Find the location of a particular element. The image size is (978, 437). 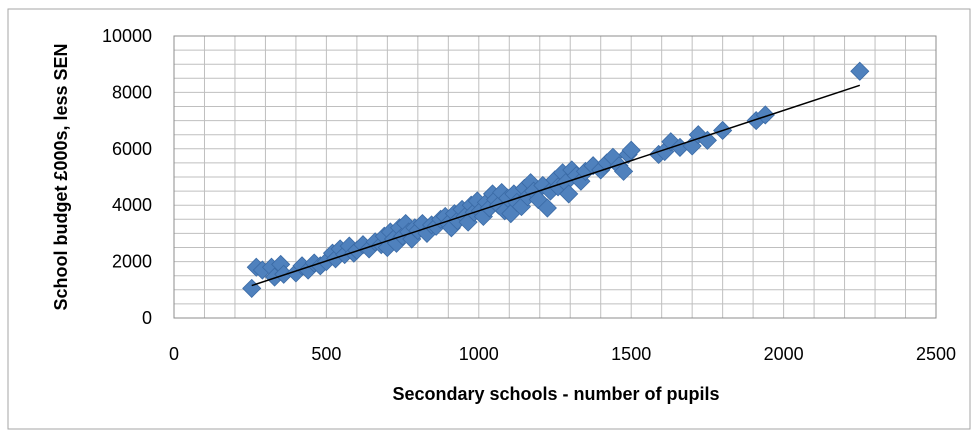

x-axis-title: Secondary schools - number of pupils is located at coordinates (555, 394).